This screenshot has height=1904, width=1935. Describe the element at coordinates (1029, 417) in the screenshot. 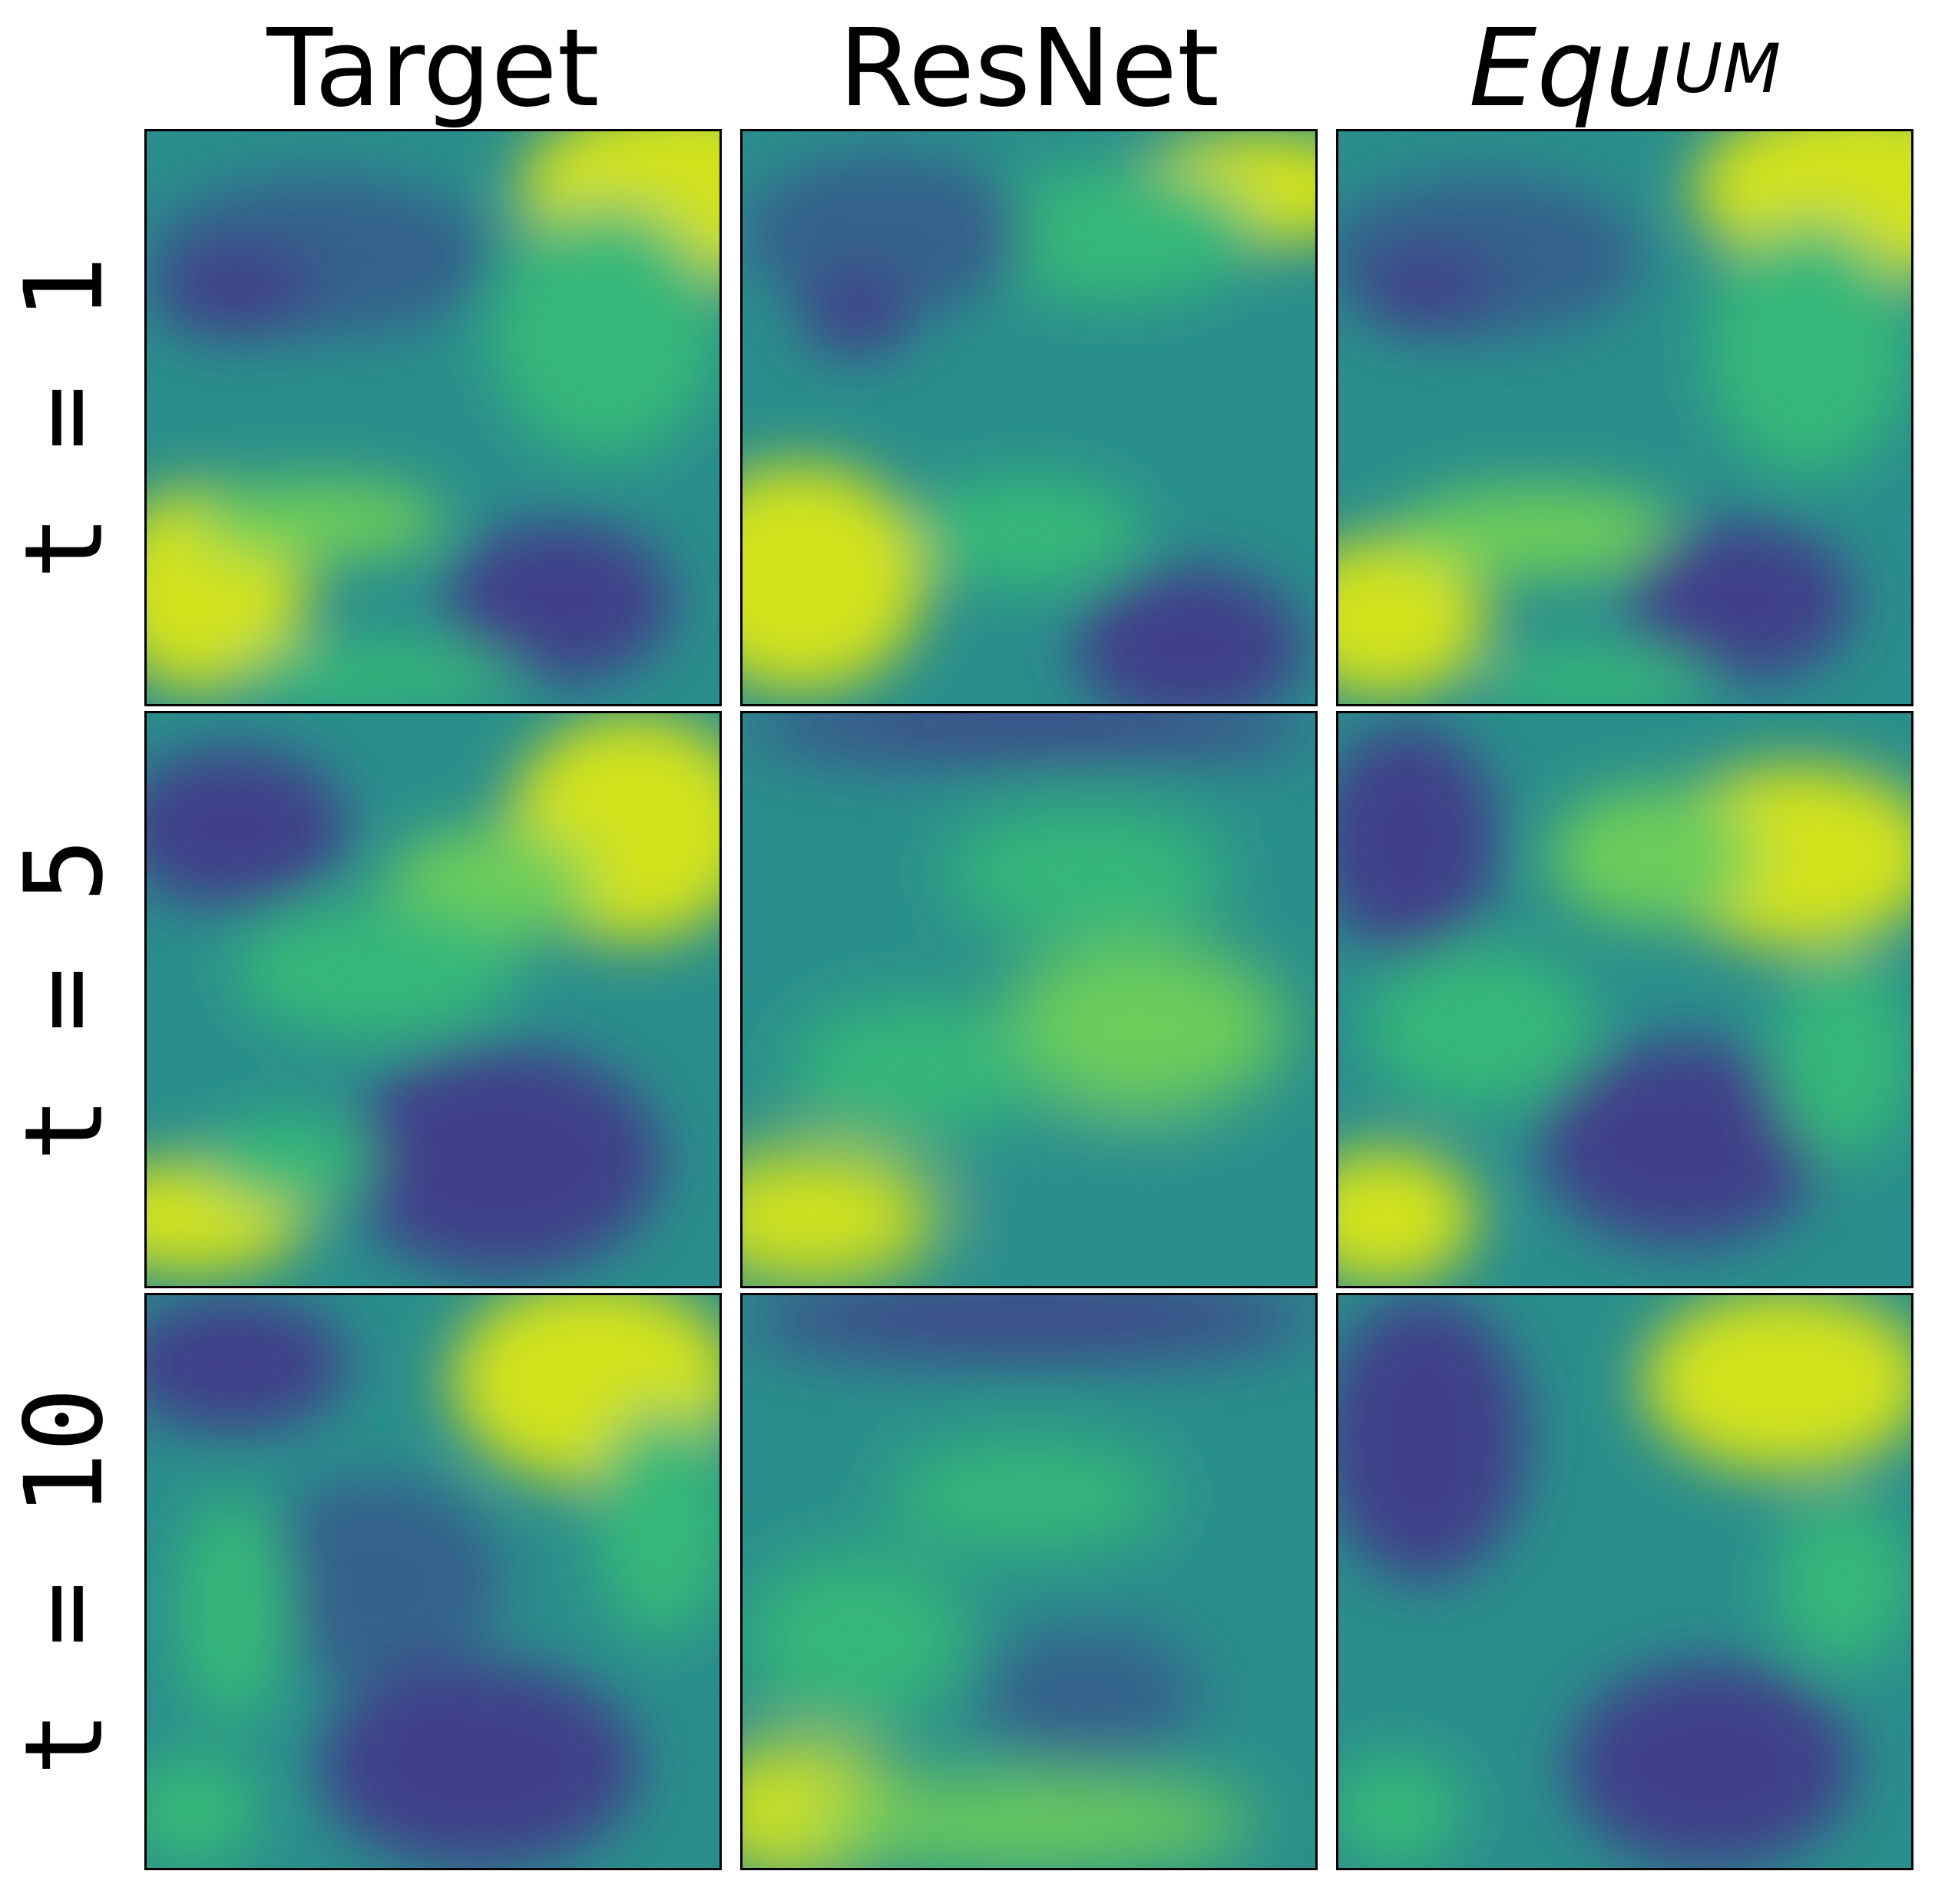

I see `panel-resnet-t1` at that location.